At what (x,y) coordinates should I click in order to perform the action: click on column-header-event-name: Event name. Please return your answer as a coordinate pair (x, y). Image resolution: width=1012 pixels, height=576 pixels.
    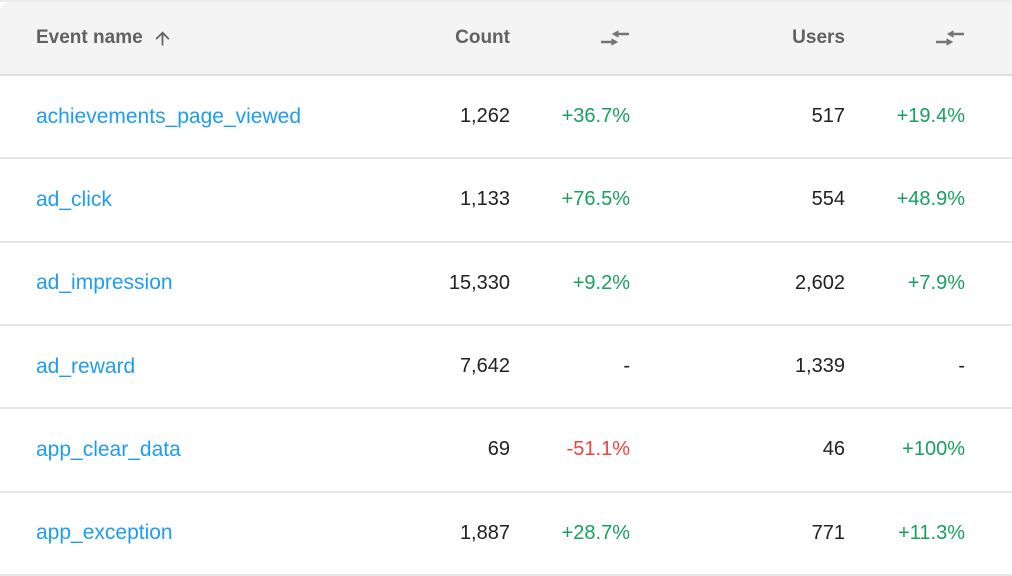
    Looking at the image, I should click on (186, 38).